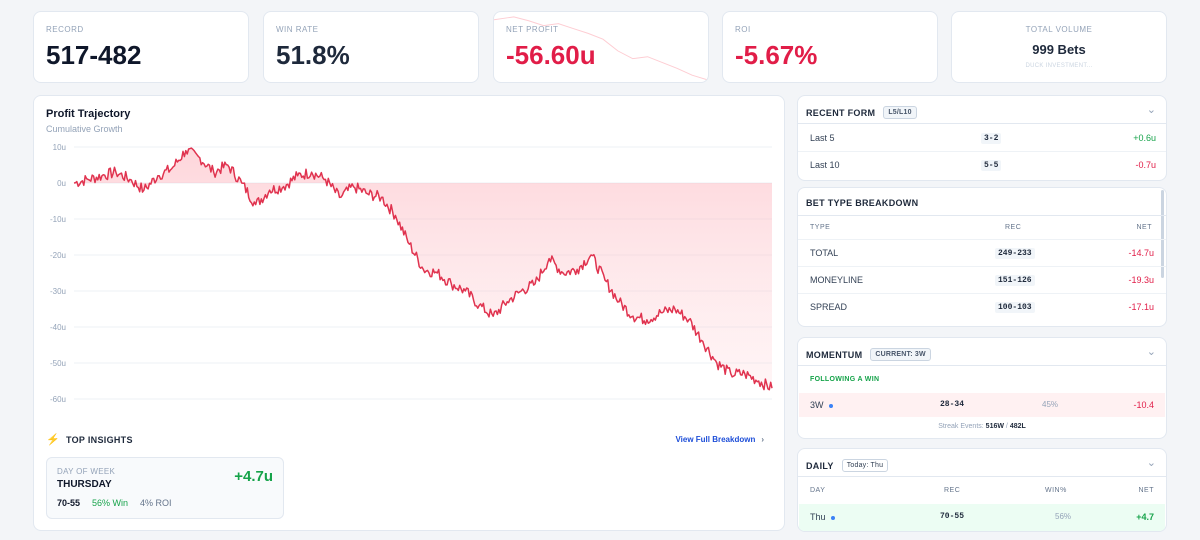  I want to click on stat-card-record: RECORD 517-482, so click(141, 47).